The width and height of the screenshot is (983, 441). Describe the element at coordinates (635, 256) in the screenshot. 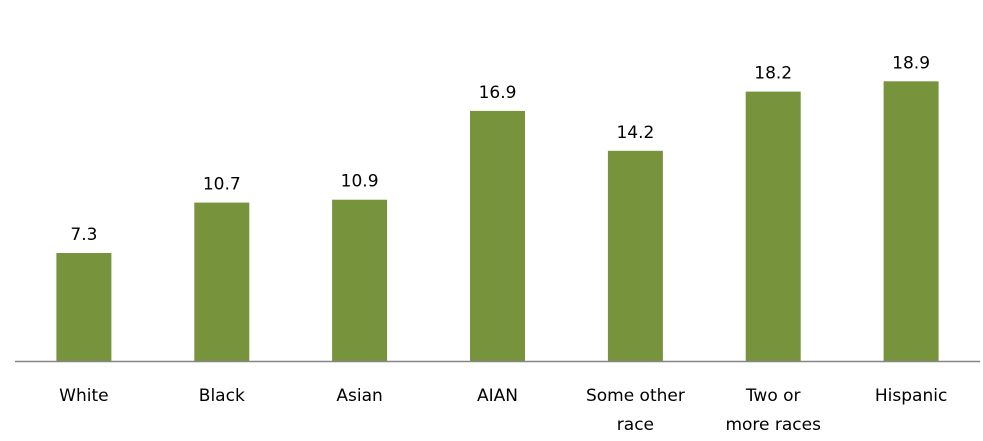

I see `bar-some-other-race` at that location.